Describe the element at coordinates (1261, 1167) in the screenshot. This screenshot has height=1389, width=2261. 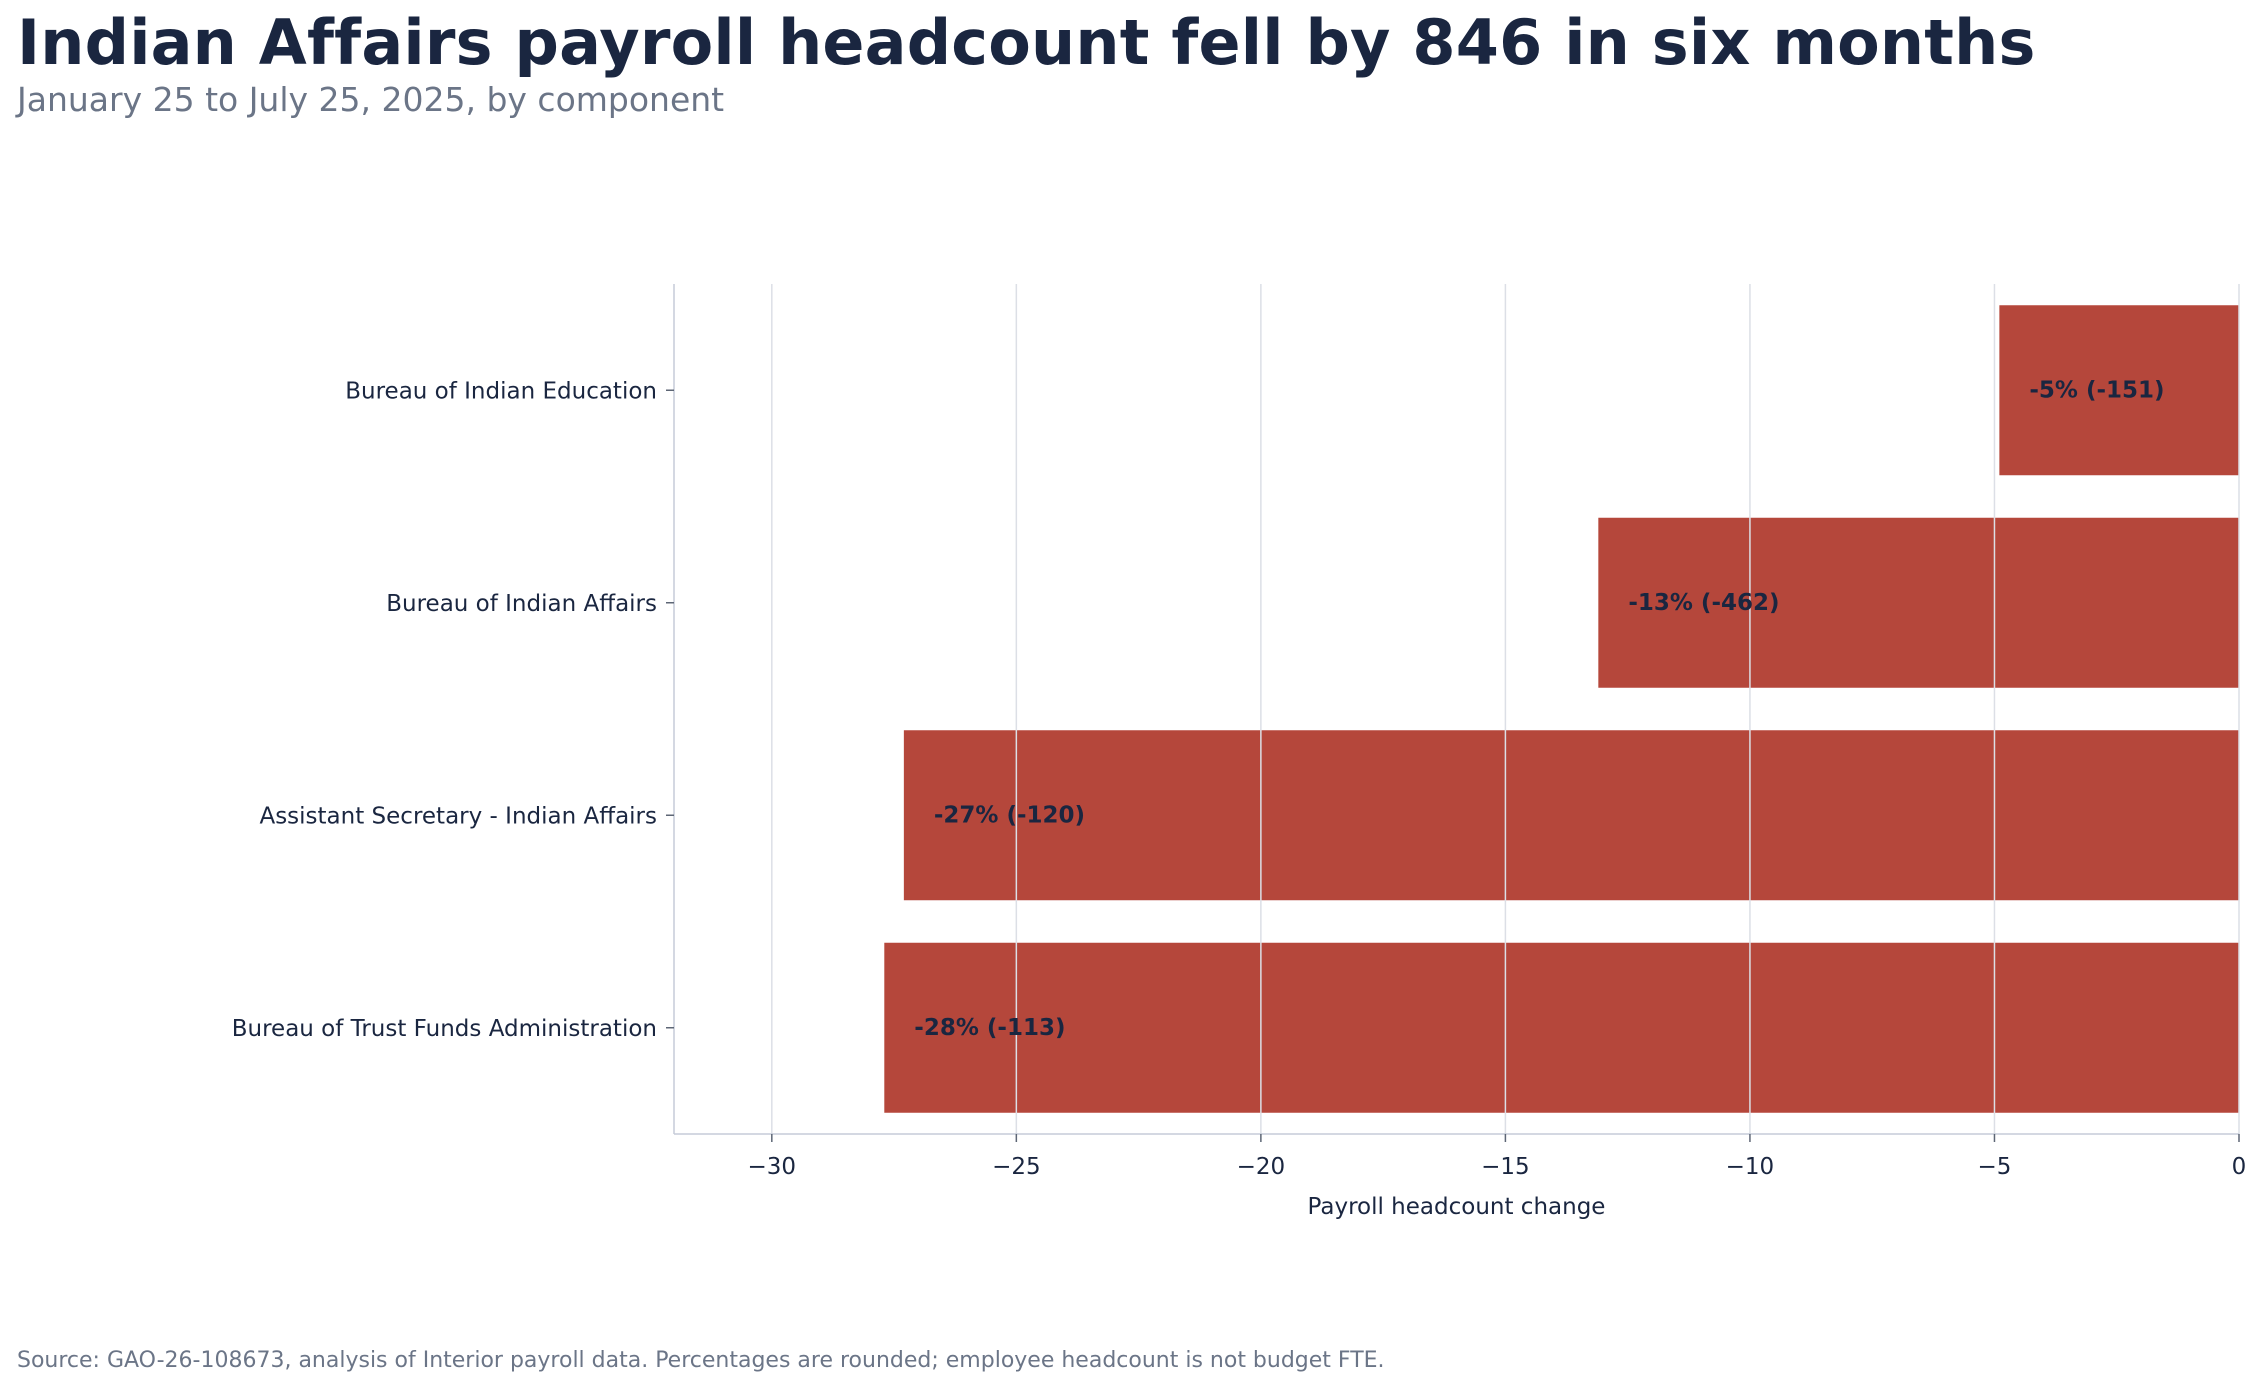
I see `x-tick-label-3: −20` at that location.